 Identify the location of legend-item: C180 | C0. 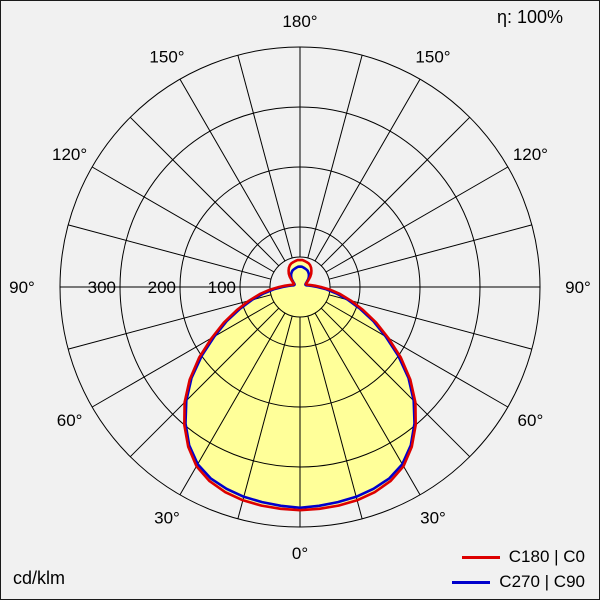
(518, 557).